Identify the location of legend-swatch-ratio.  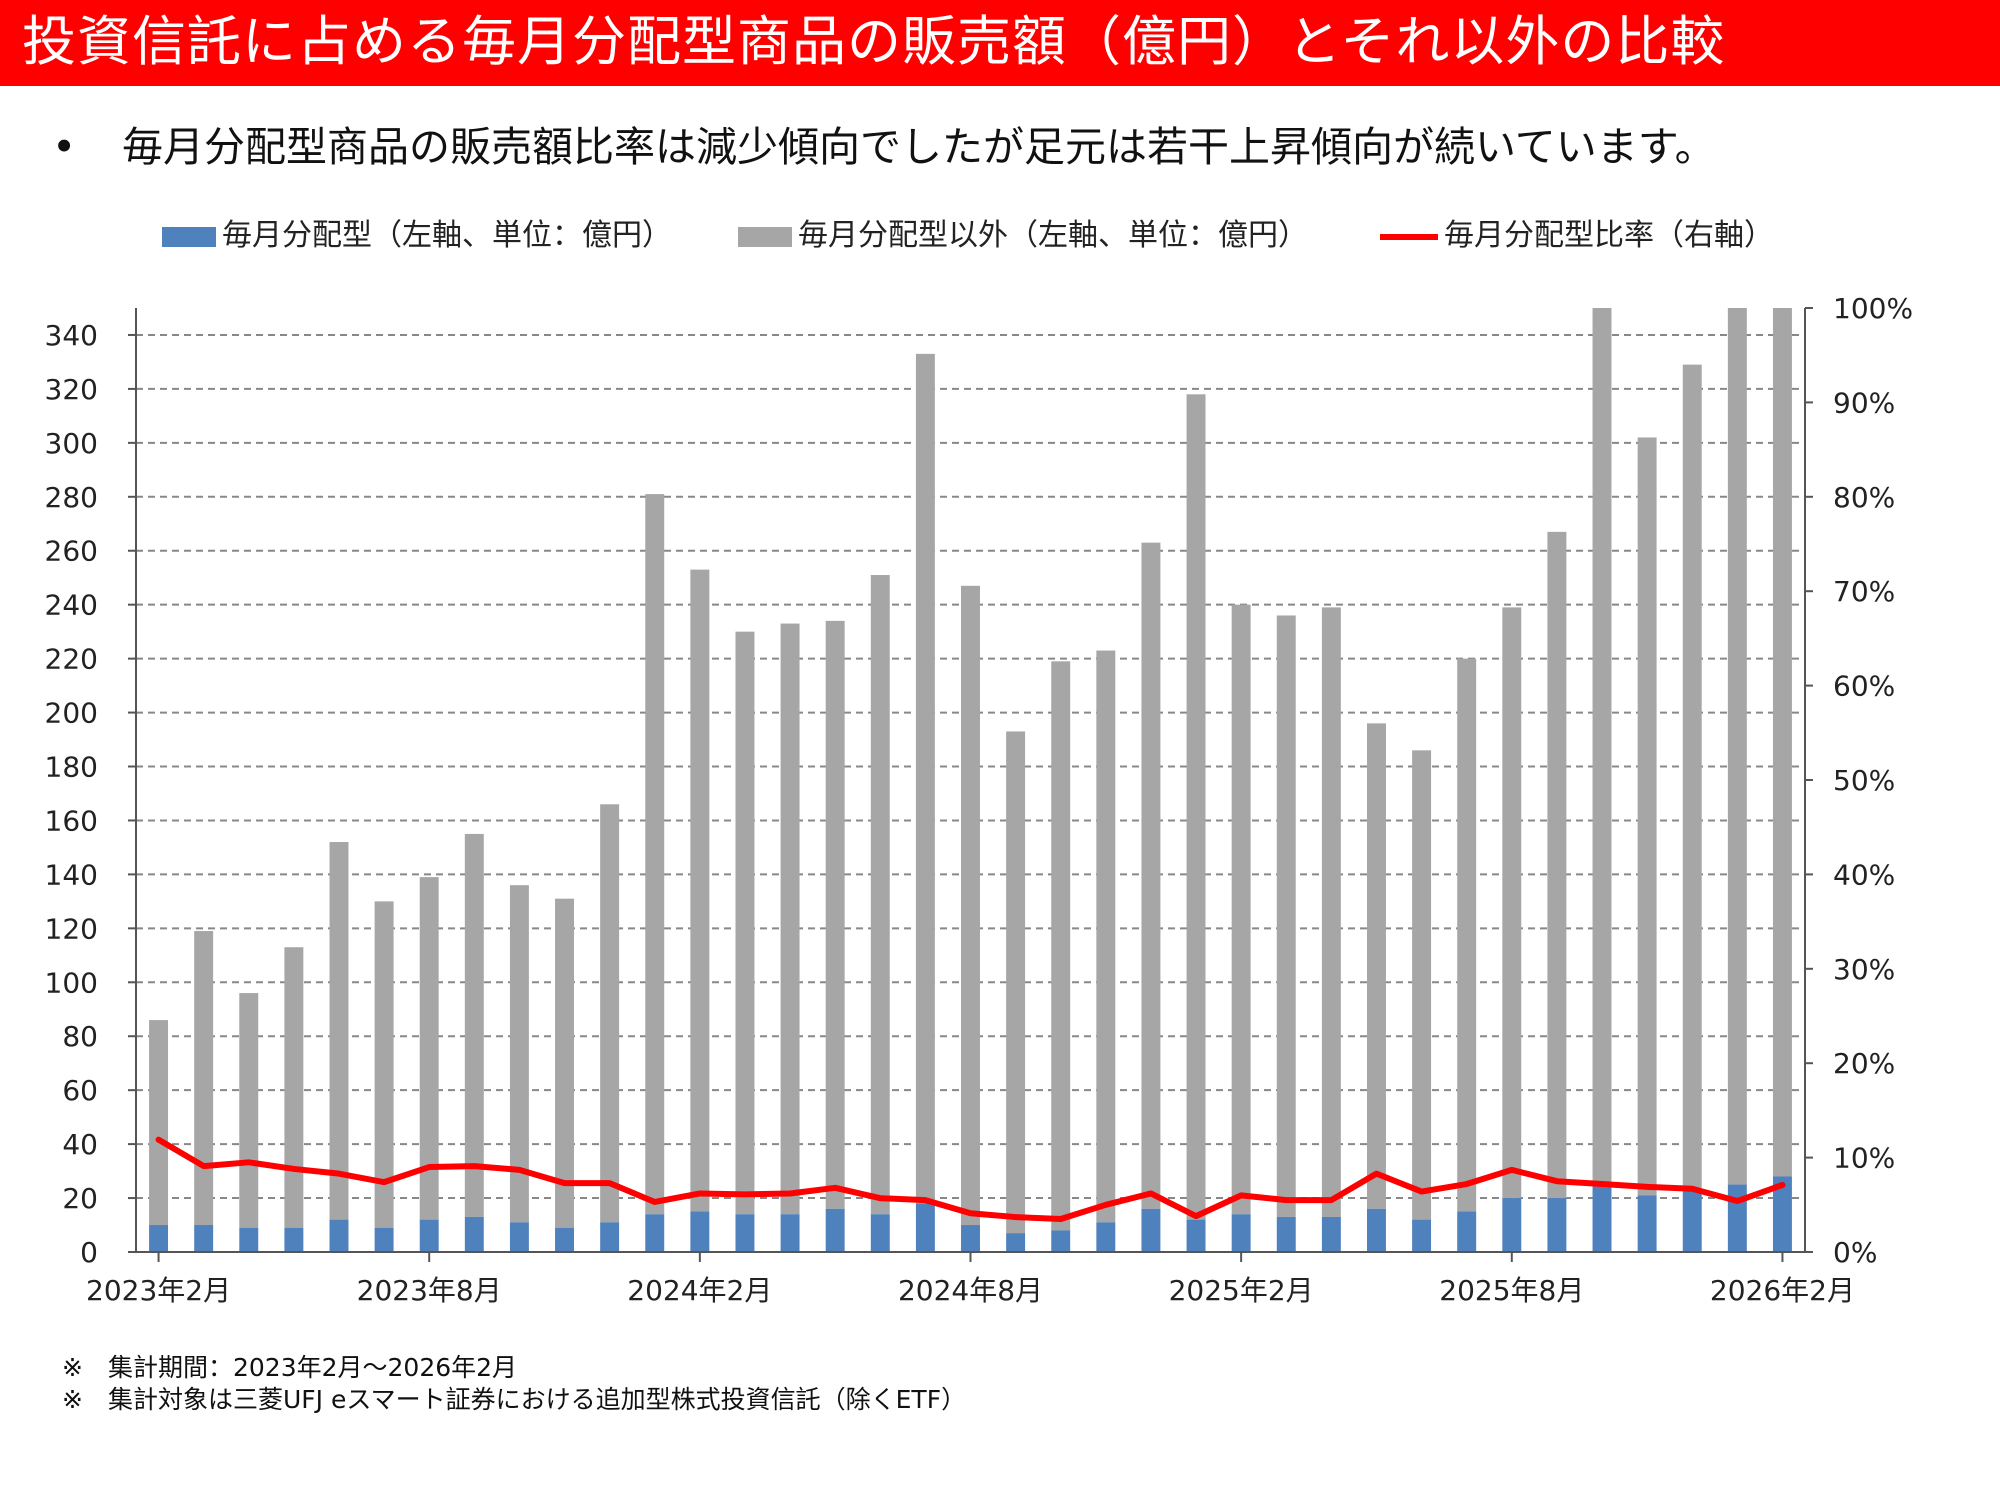
(1409, 237).